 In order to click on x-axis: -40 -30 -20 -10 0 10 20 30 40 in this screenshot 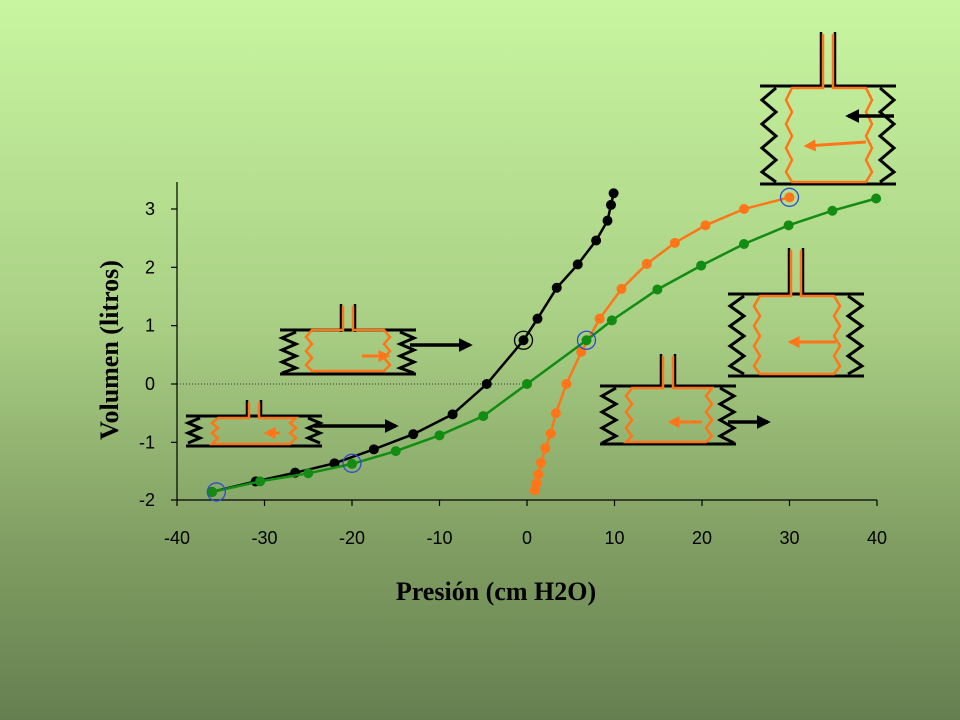, I will do `click(525, 523)`.